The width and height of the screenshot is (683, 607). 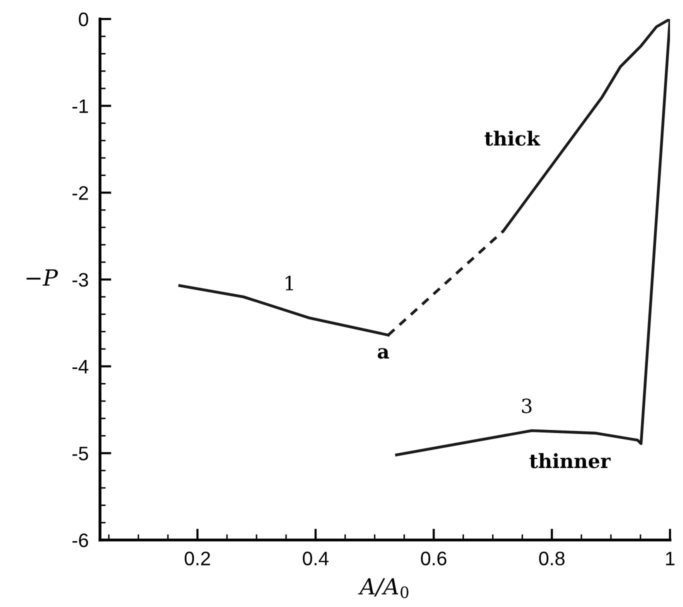 What do you see at coordinates (512, 138) in the screenshot?
I see `annotation: thick` at bounding box center [512, 138].